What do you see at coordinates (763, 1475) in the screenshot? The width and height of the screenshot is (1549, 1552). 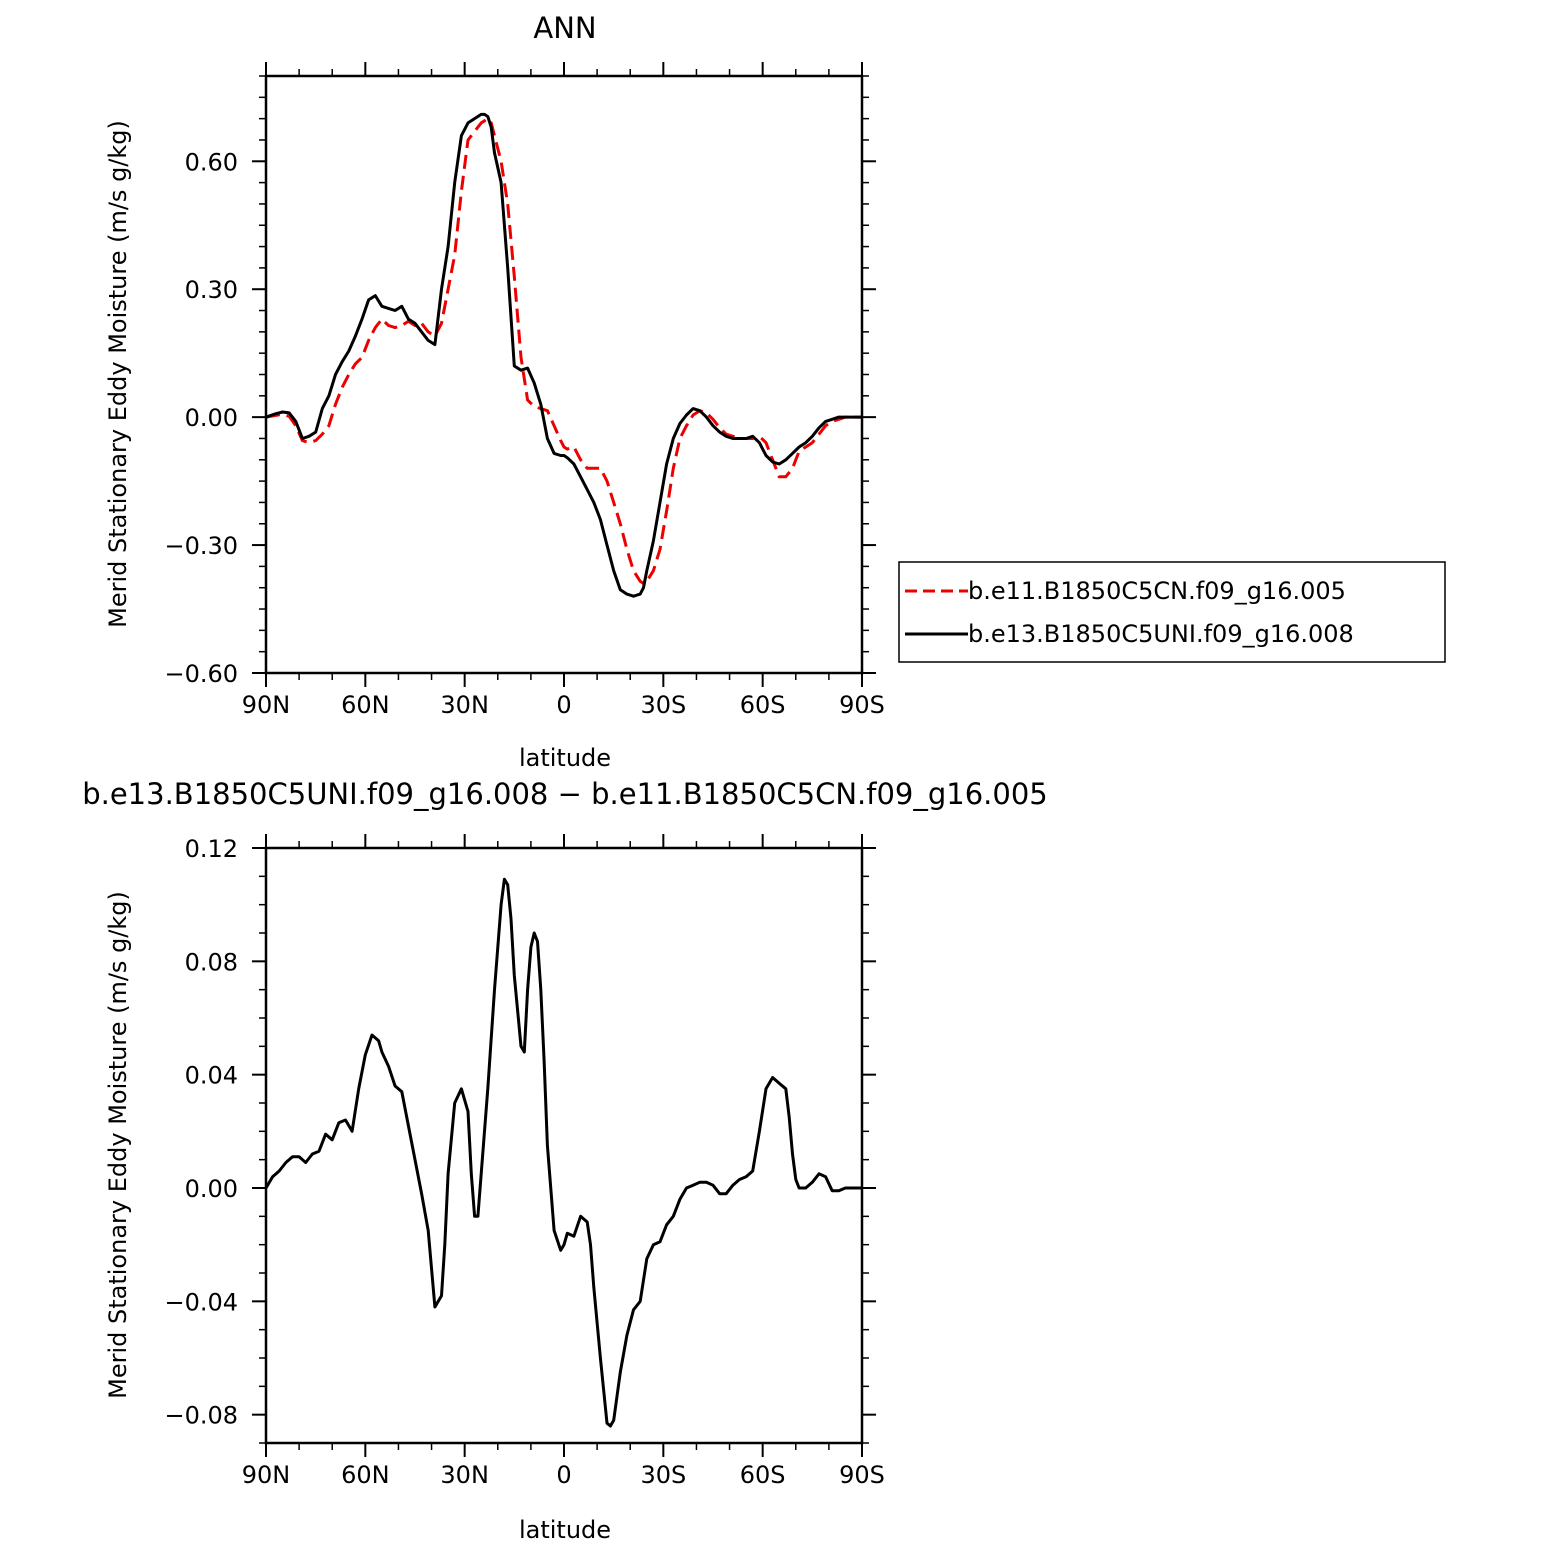 I see `bottom-x-tick-label: 60S` at bounding box center [763, 1475].